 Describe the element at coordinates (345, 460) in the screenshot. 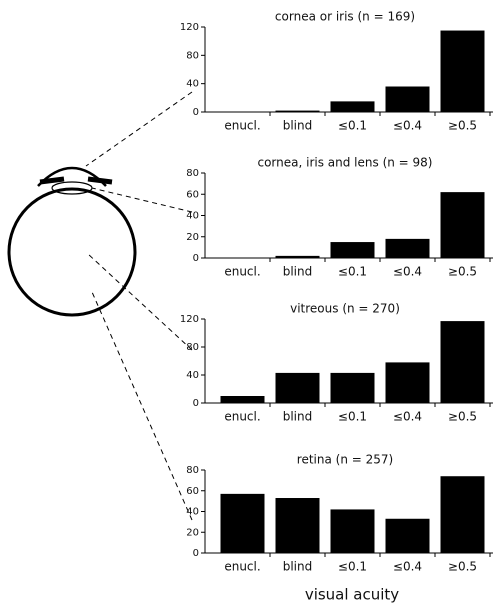

I see `chart-title: retina (n = 257)` at that location.